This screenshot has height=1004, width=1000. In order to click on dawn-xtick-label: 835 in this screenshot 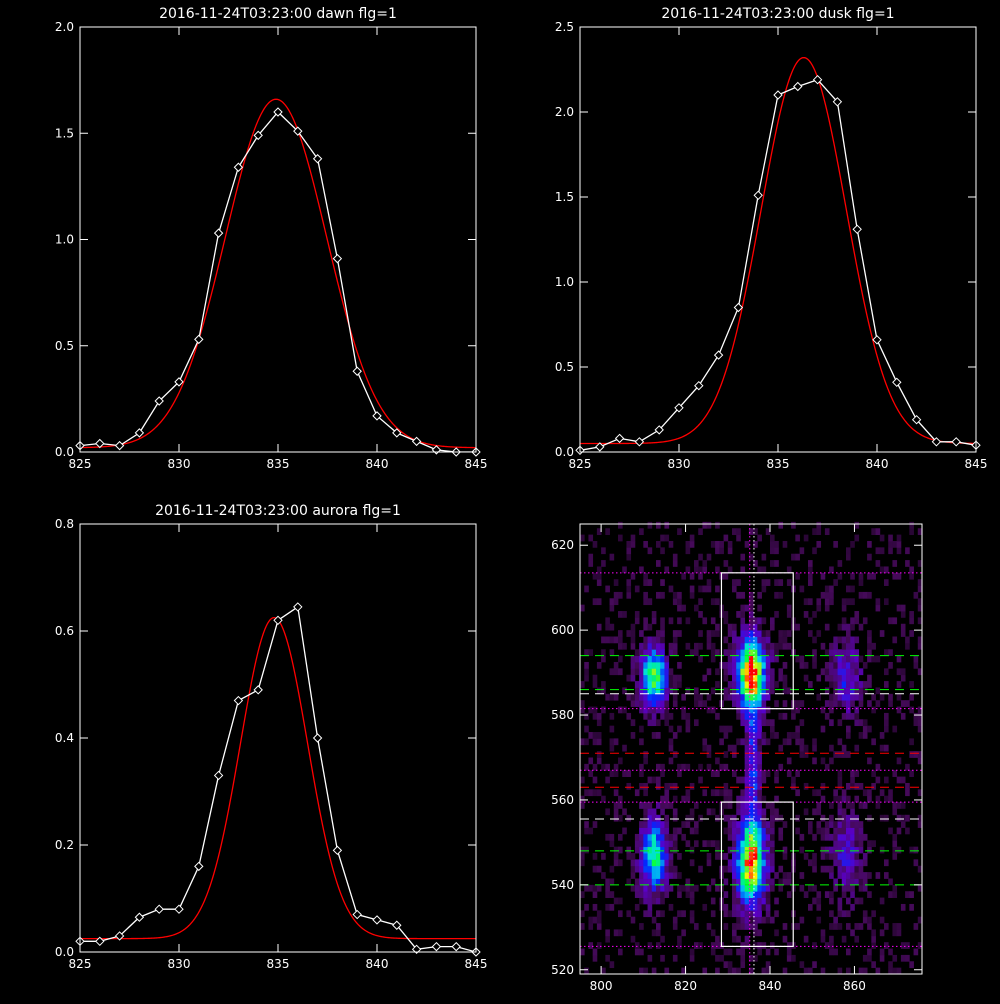, I will do `click(278, 464)`.